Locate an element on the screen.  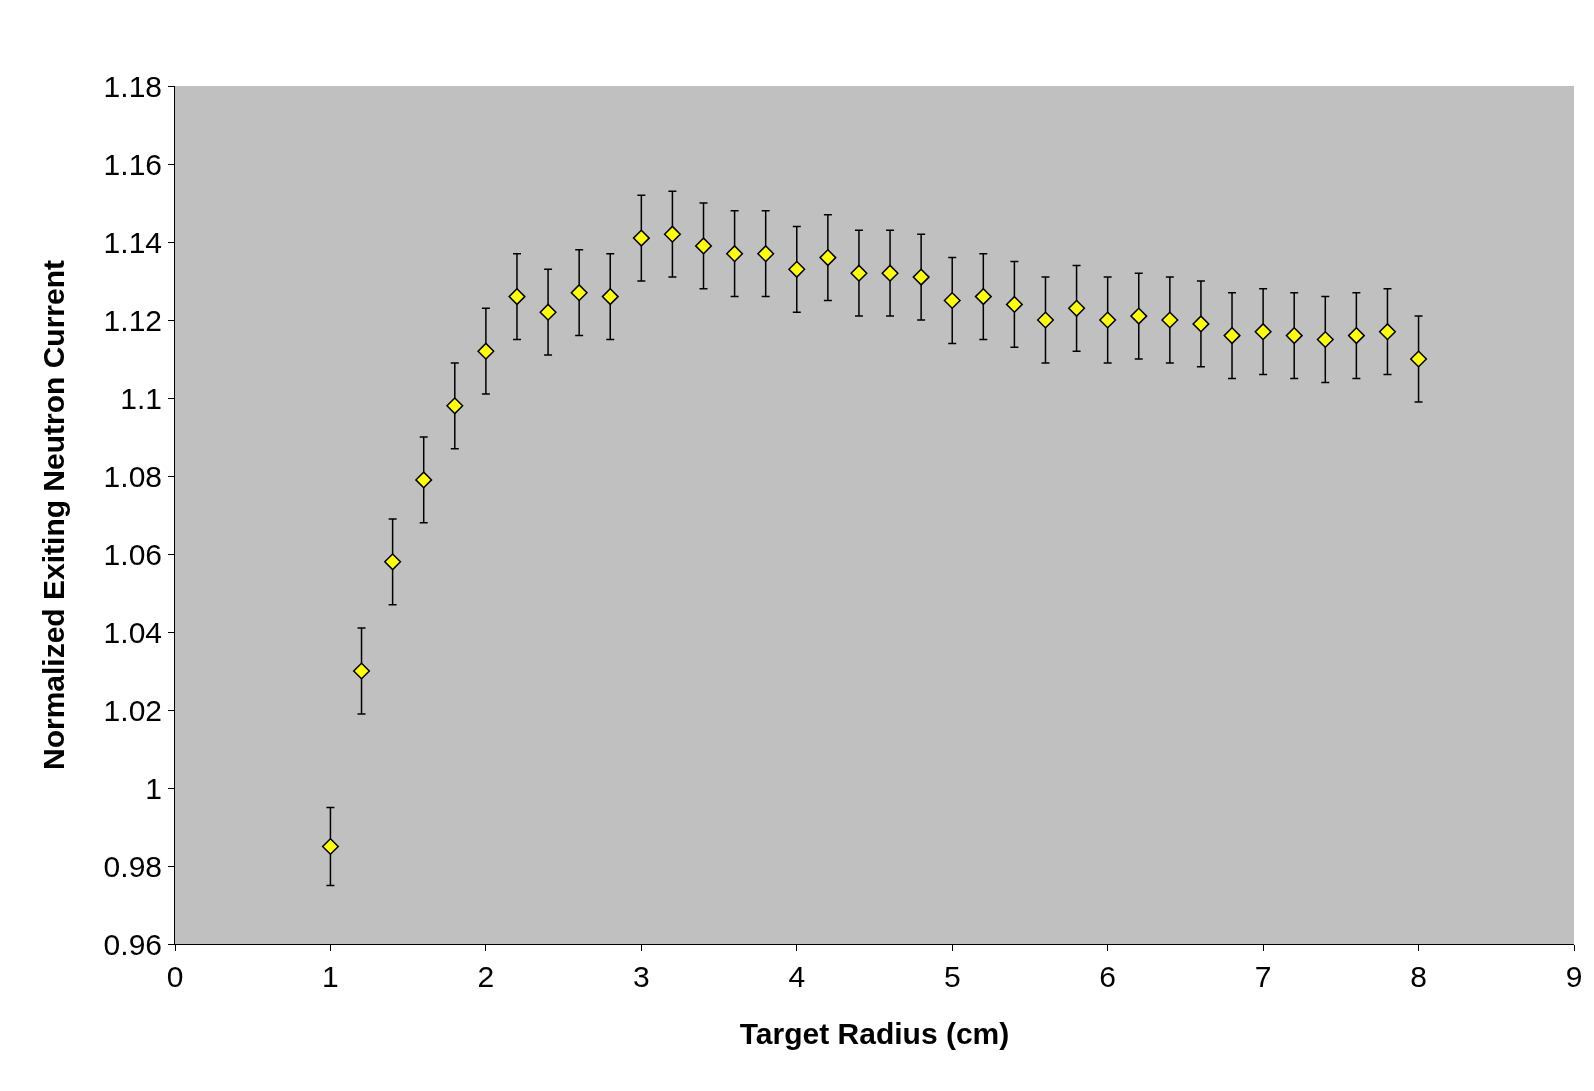
x-axis-title: Target Radius (cm) is located at coordinates (874, 1033).